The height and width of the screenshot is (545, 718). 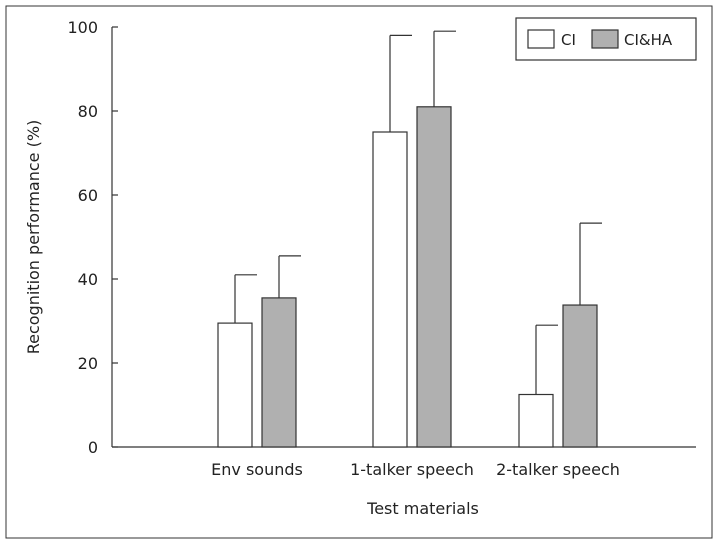 What do you see at coordinates (422, 508) in the screenshot?
I see `x-axis-title: Test materials` at bounding box center [422, 508].